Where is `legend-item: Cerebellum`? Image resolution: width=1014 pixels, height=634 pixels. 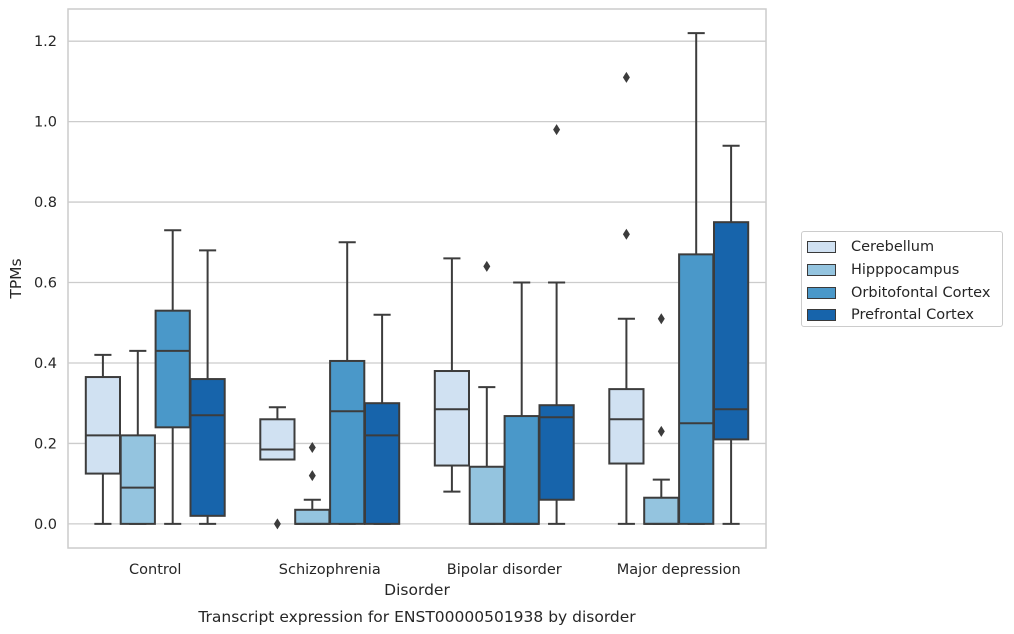
legend-item: Cerebellum is located at coordinates (904, 247).